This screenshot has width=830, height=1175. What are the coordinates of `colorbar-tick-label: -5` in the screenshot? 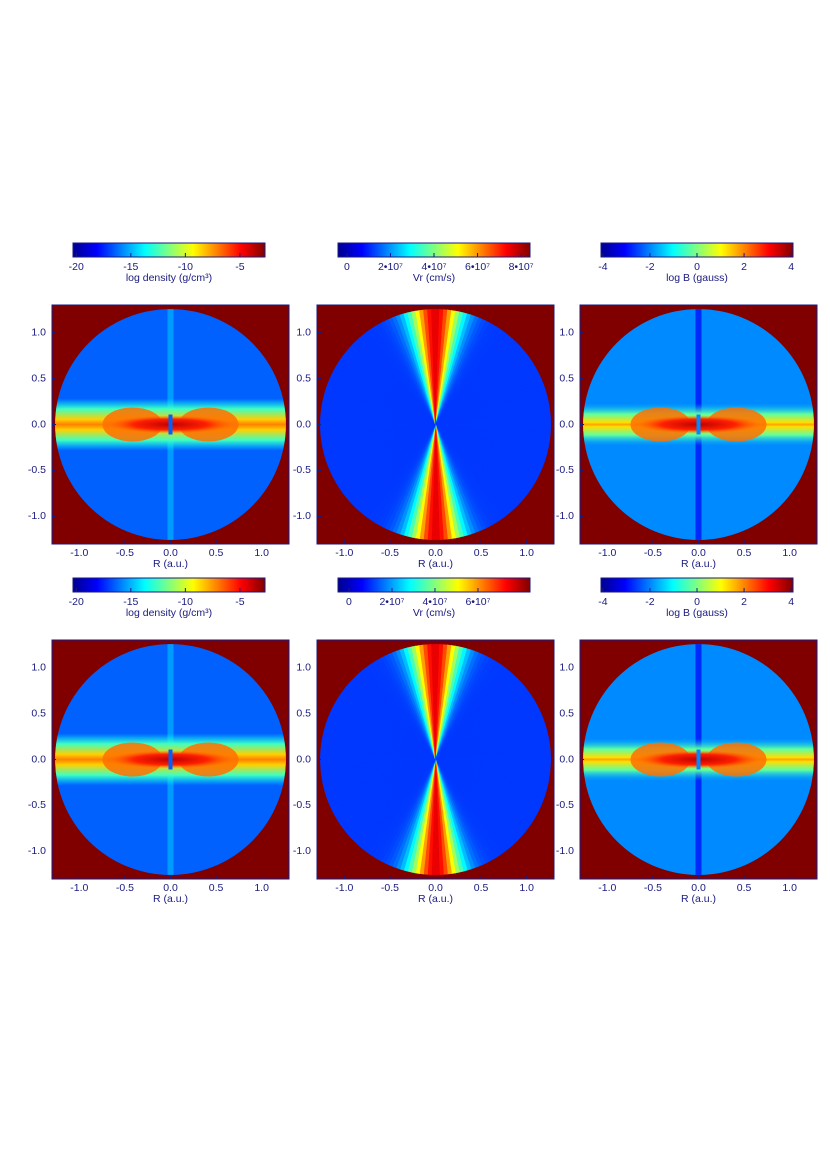 It's located at (239, 602).